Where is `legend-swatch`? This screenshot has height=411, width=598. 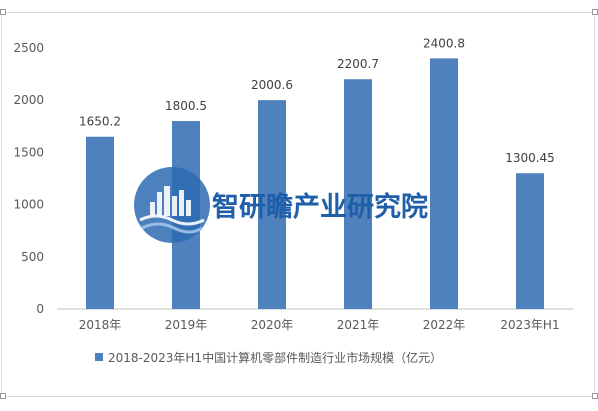 legend-swatch is located at coordinates (99, 357).